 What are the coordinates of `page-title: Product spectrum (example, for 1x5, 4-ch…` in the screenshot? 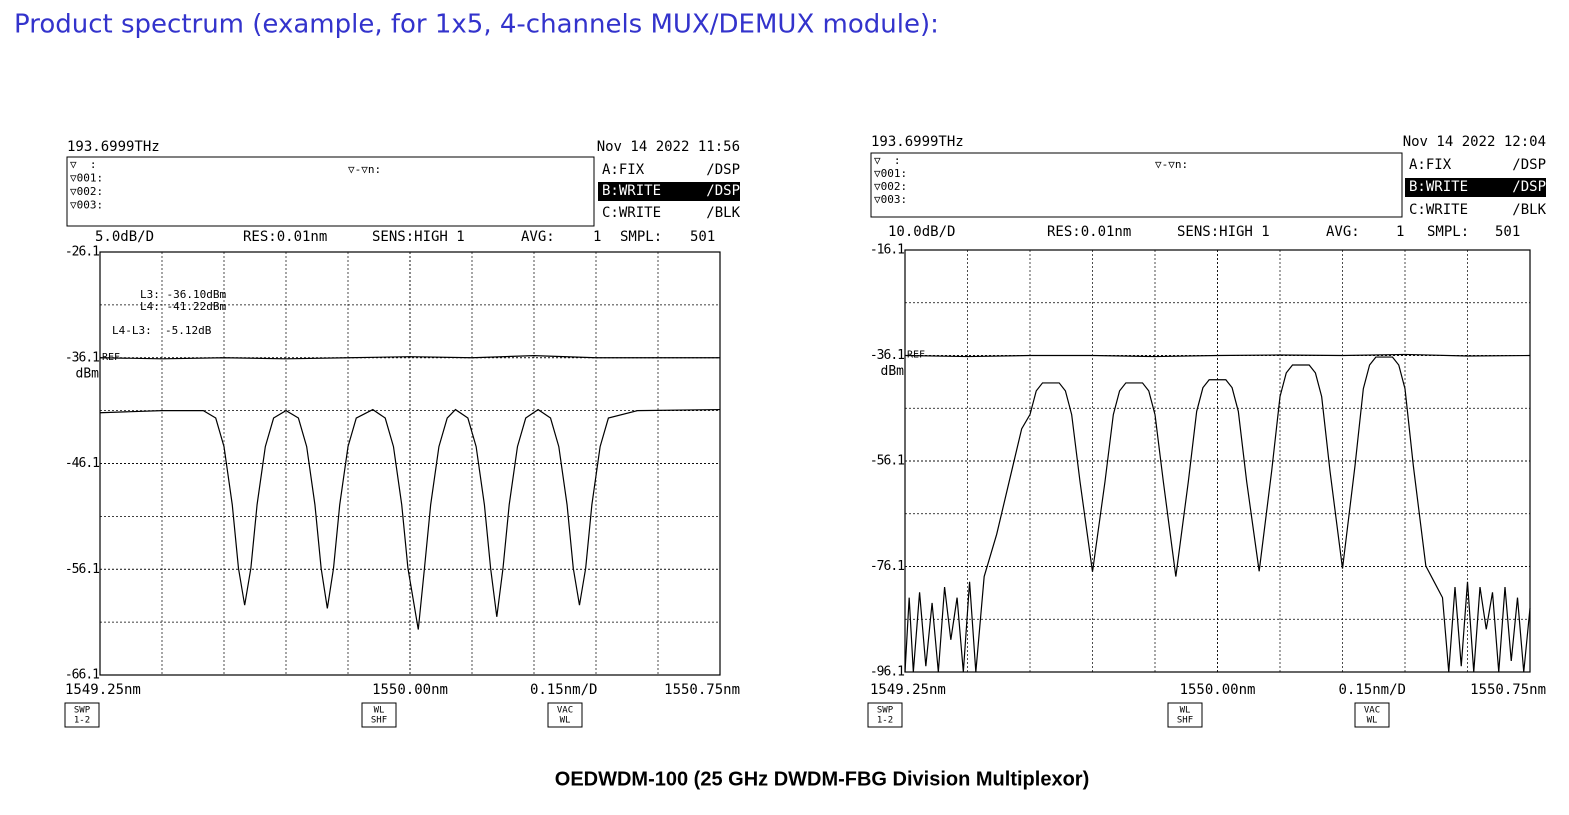 It's located at (476, 25).